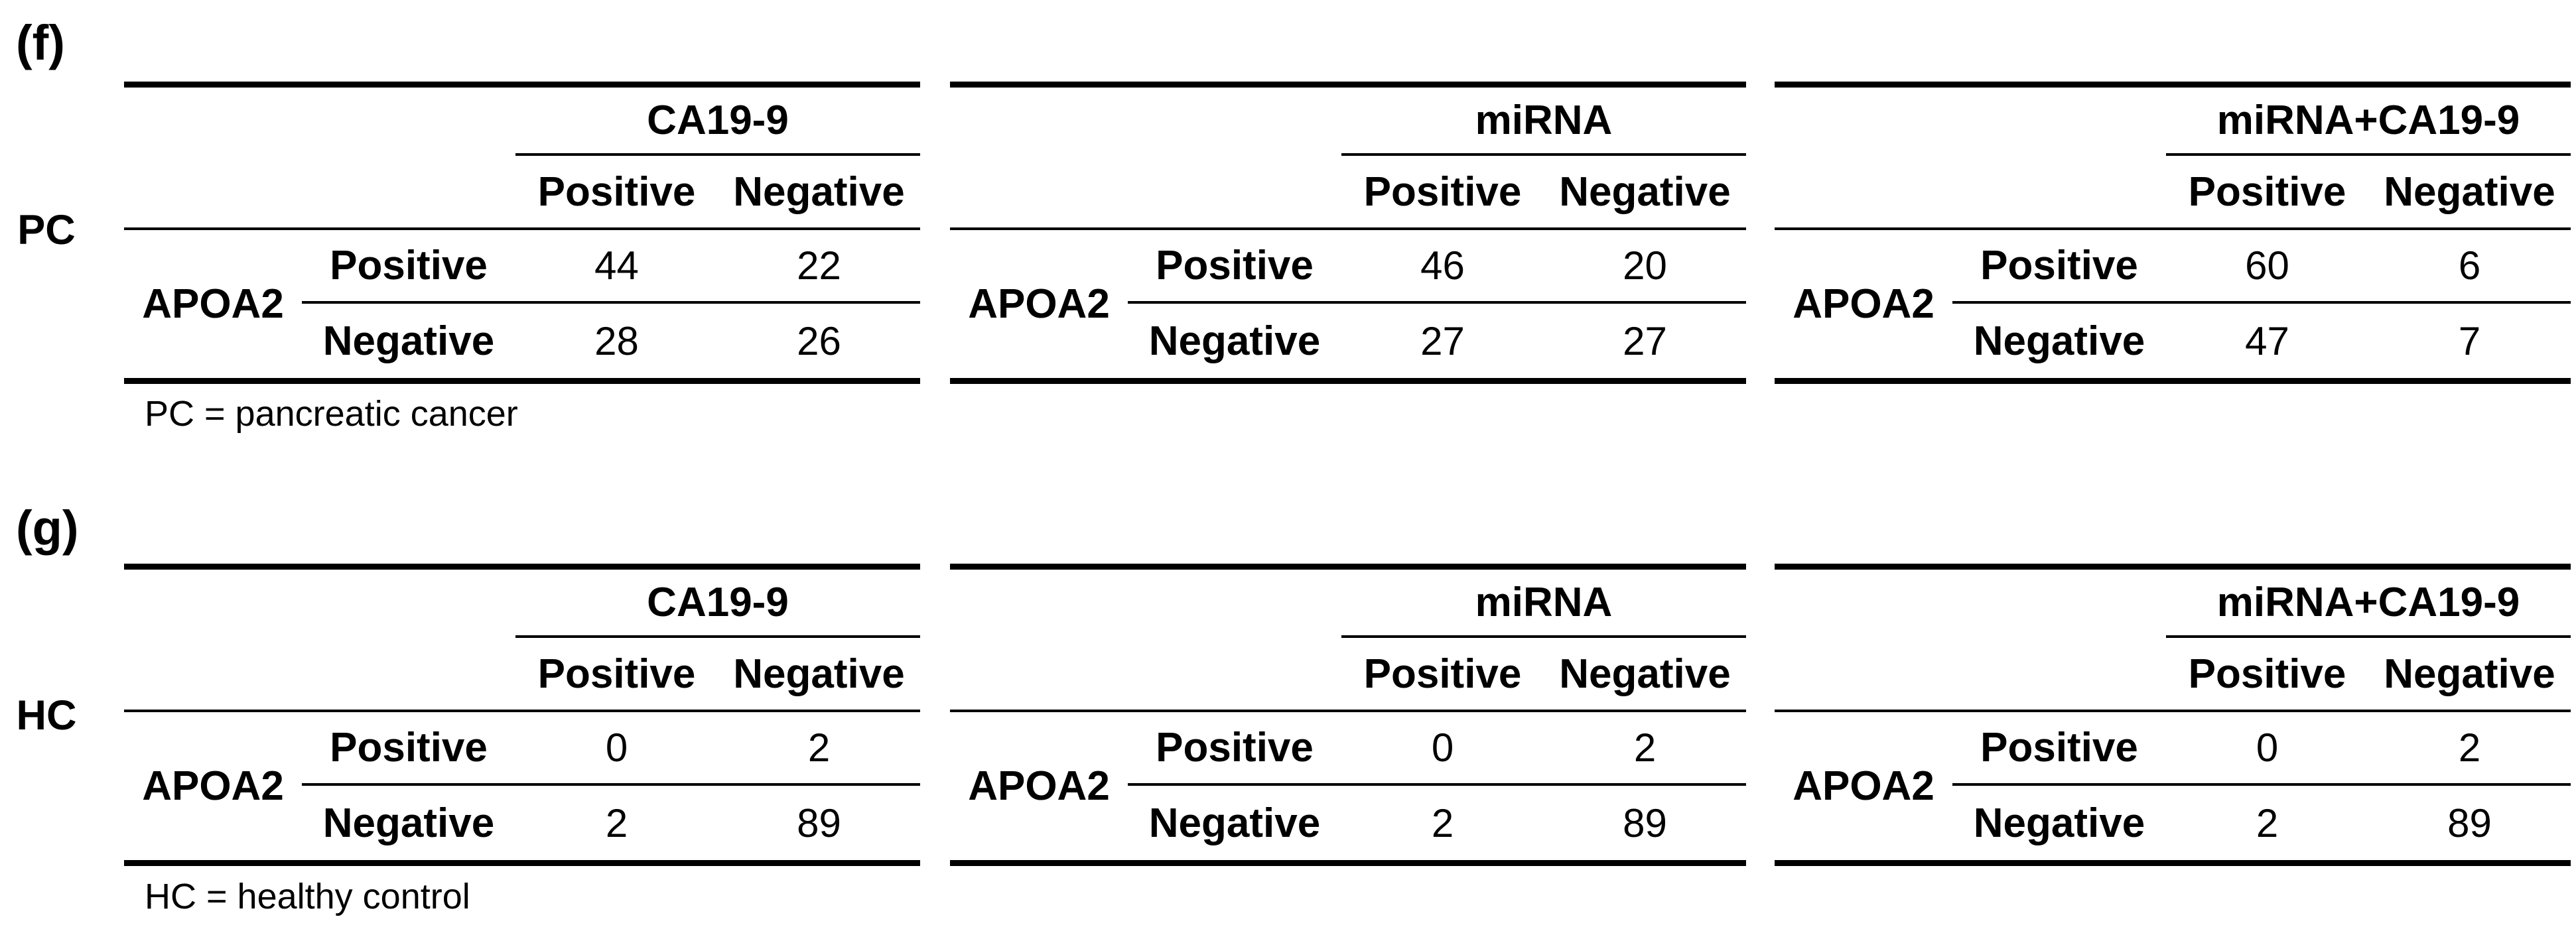 The width and height of the screenshot is (2576, 933). What do you see at coordinates (2267, 267) in the screenshot?
I see `cell-value: 60` at bounding box center [2267, 267].